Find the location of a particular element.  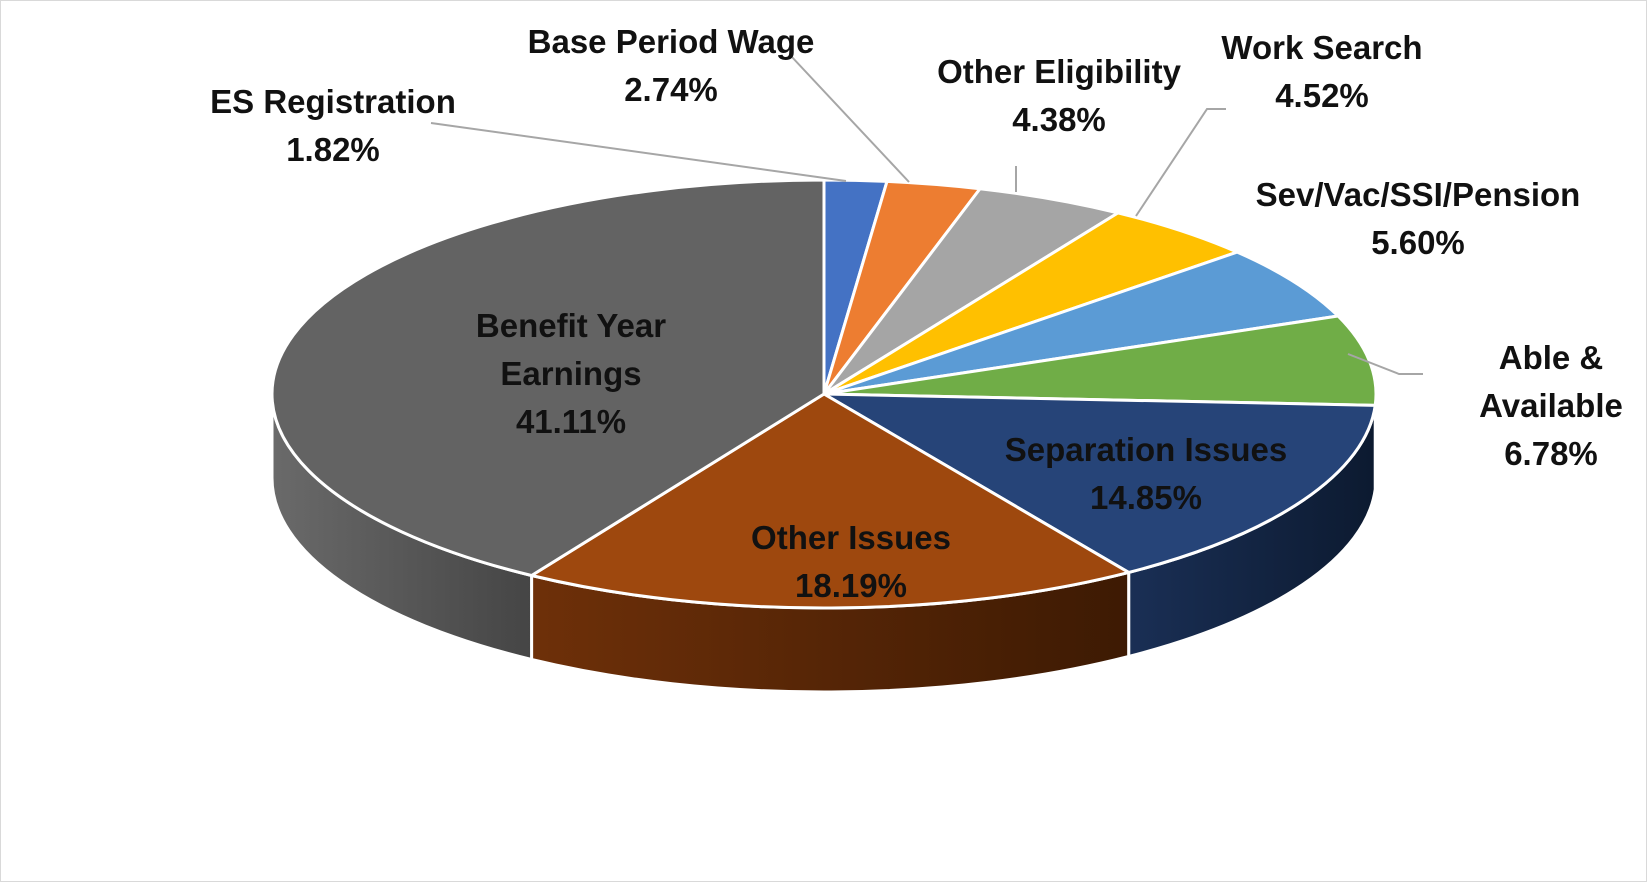

label-benefit-year-earnings-line-2: Earnings is located at coordinates (570, 373).